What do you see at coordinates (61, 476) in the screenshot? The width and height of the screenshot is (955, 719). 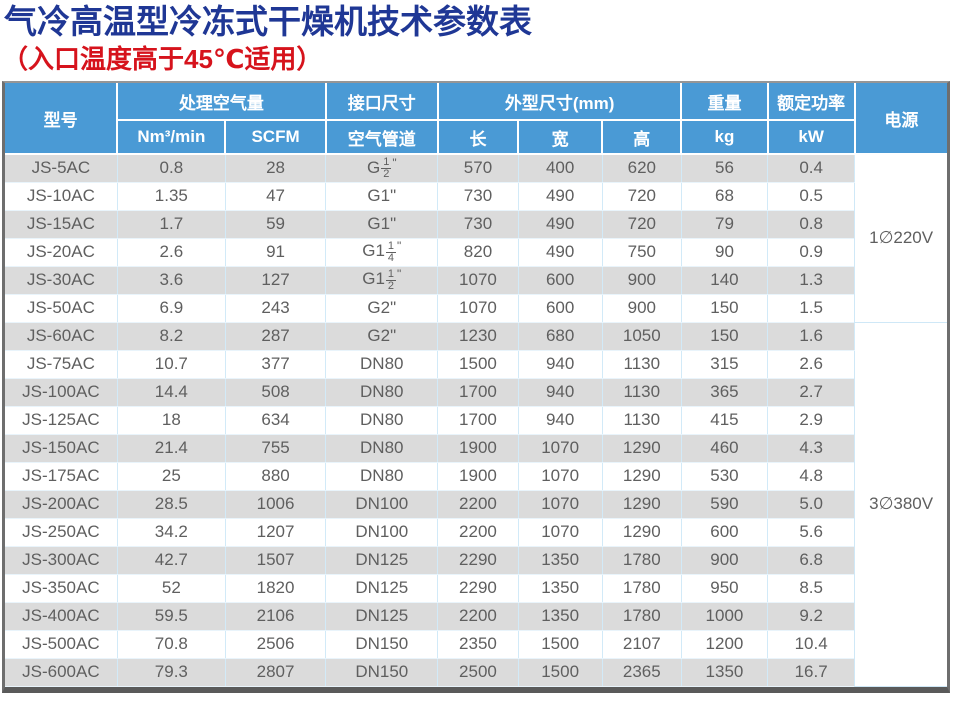 I see `cell-model: JS-175AC` at bounding box center [61, 476].